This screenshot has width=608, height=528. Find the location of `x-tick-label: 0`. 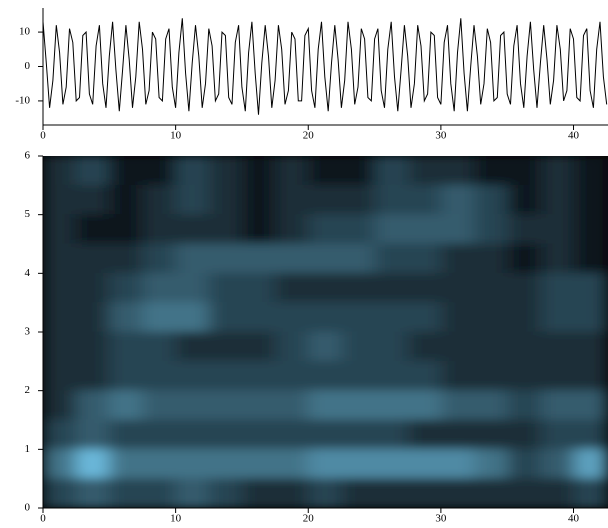

x-tick-label: 0 is located at coordinates (43, 136).